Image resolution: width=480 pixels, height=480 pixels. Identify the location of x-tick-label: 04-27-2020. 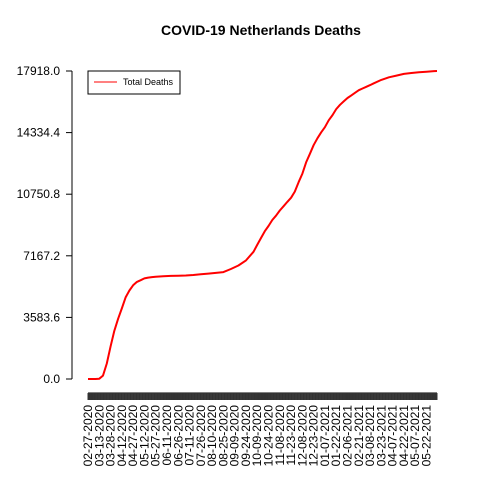
(133, 436).